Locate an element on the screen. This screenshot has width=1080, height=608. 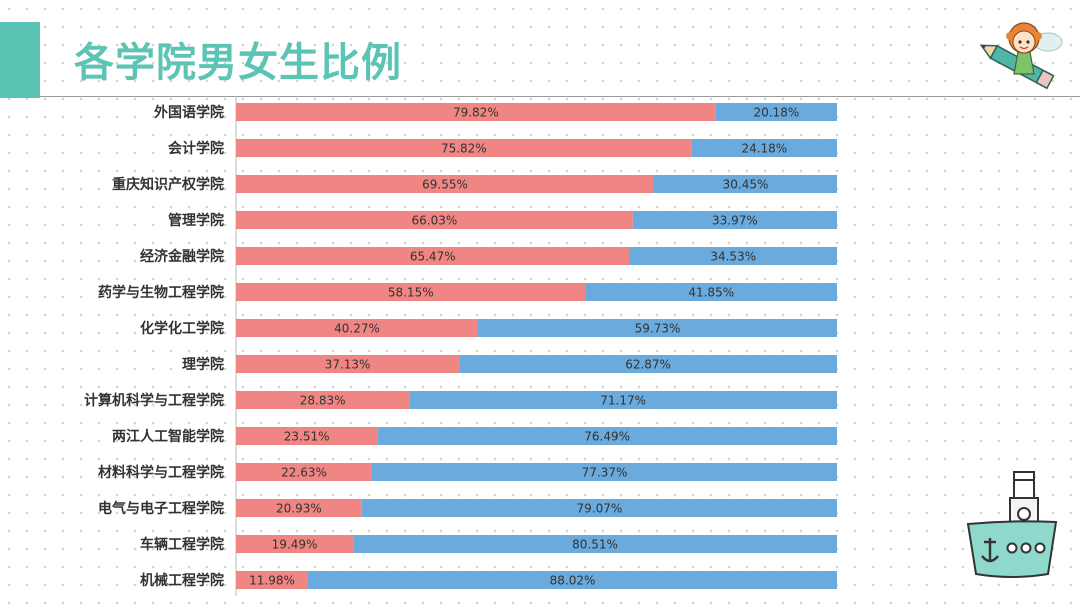
category-label: 两江人工智能学院 is located at coordinates (168, 436).